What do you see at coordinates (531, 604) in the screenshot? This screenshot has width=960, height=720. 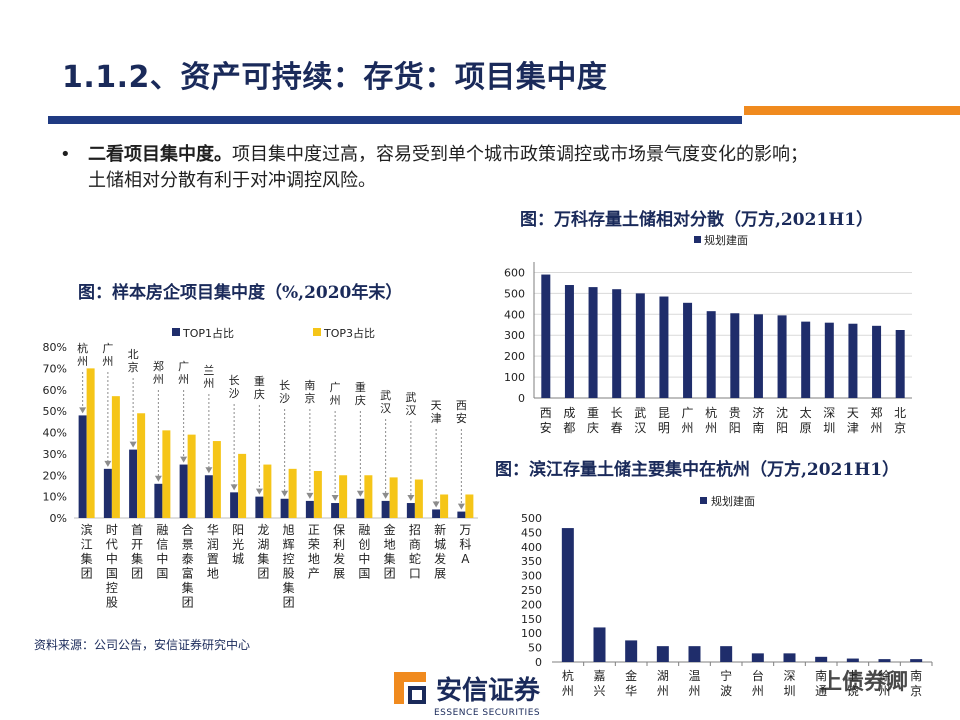 I see `chart3-ytick-label: 200` at bounding box center [531, 604].